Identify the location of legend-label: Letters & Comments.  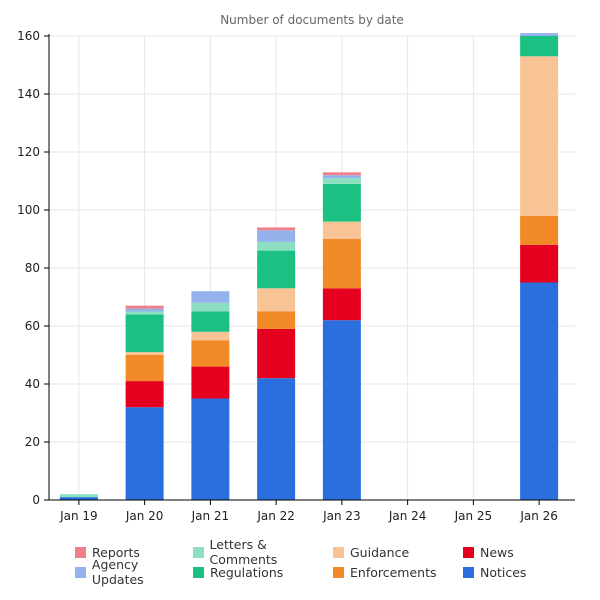
(243, 552).